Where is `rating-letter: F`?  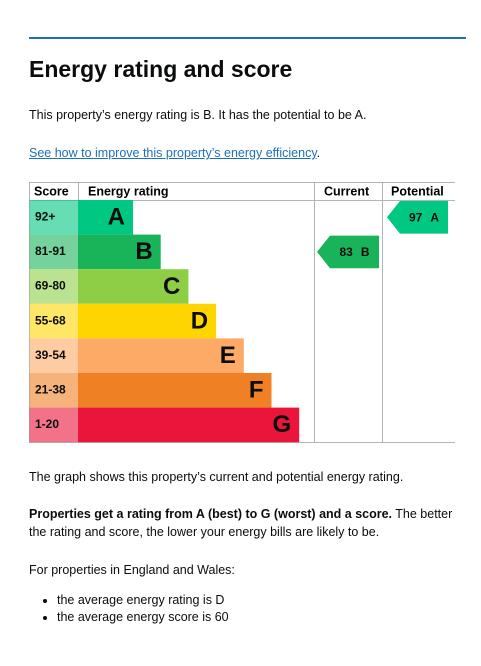
rating-letter: F is located at coordinates (256, 390).